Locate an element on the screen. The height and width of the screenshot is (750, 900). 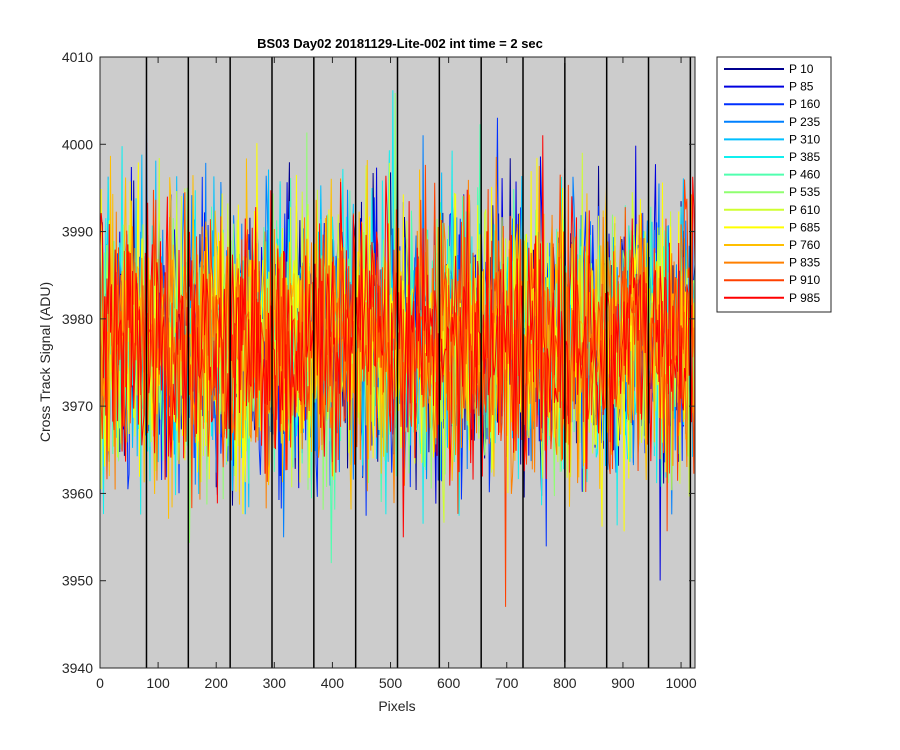
legend-label: P 835 is located at coordinates (804, 263).